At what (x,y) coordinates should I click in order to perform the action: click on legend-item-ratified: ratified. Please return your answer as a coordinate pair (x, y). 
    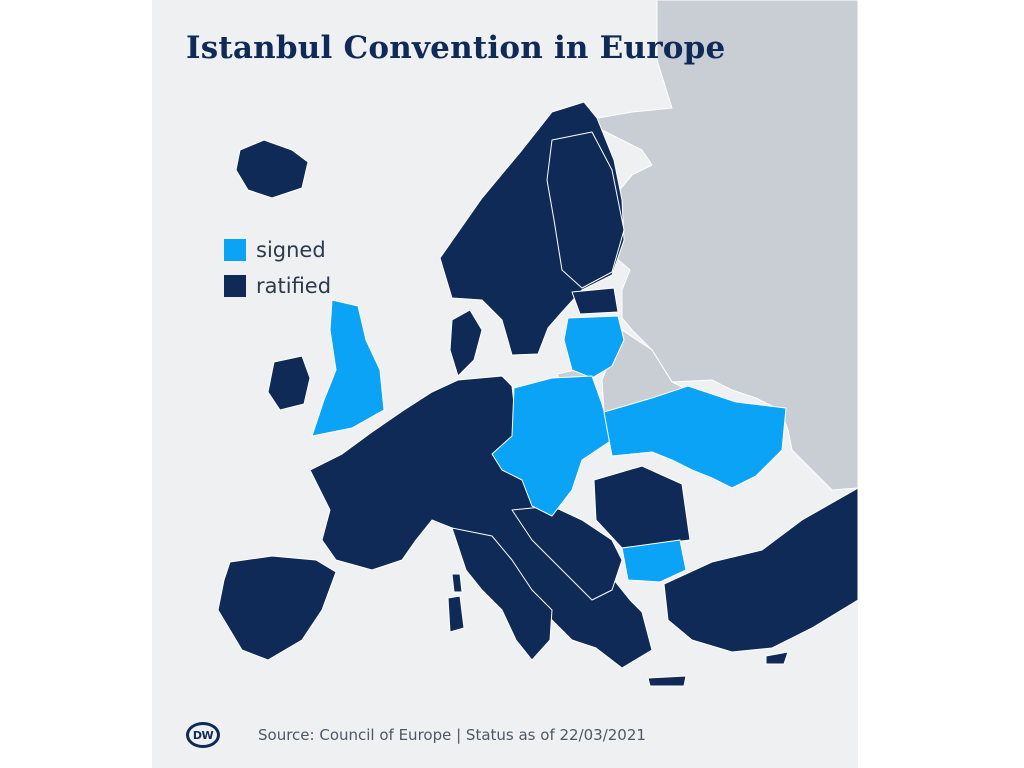
    Looking at the image, I should click on (277, 286).